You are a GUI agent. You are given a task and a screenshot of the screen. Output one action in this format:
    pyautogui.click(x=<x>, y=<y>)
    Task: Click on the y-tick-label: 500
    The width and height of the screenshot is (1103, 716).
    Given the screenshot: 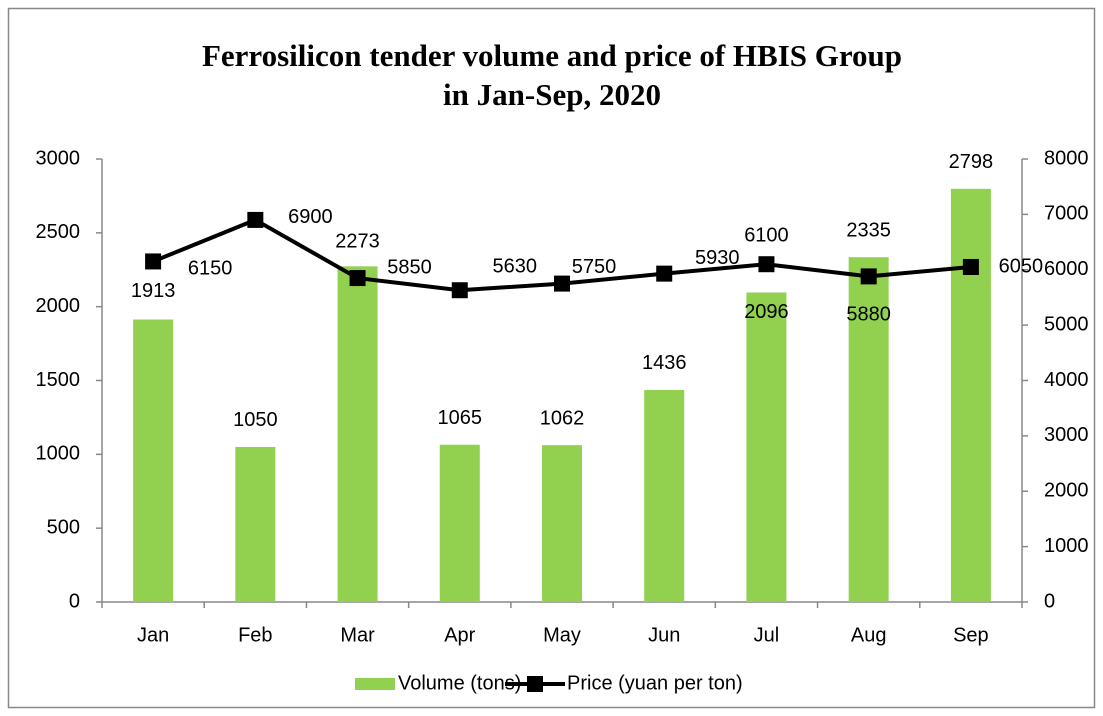 What is the action you would take?
    pyautogui.click(x=63, y=527)
    